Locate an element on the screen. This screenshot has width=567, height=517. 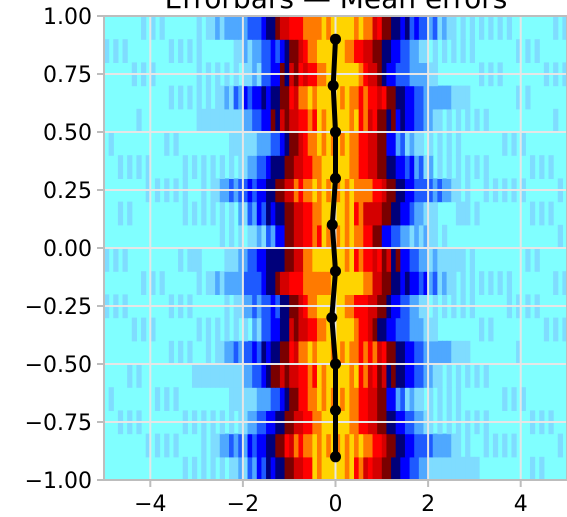
mean-error-line is located at coordinates (333, 248).